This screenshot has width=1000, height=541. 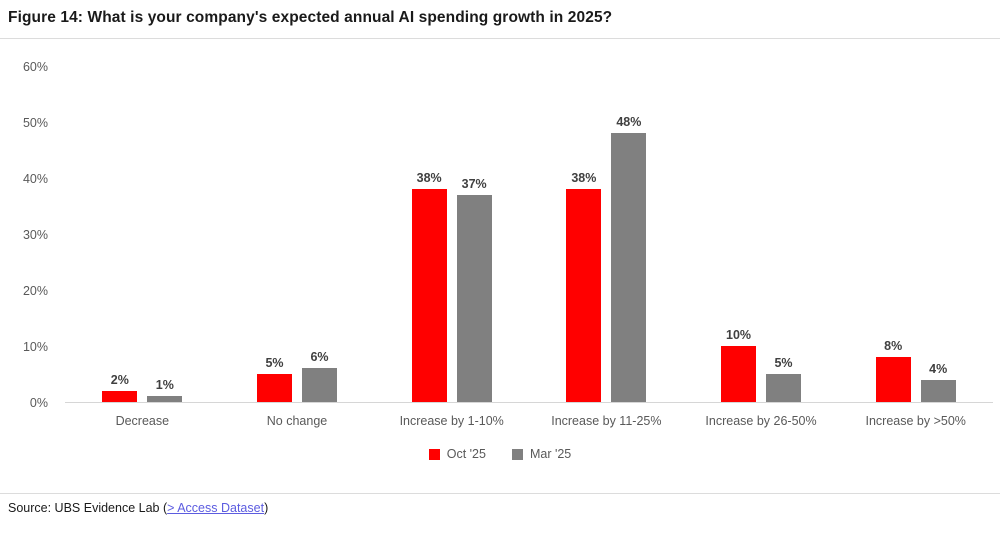 I want to click on bar-group: 10% 5%, so click(x=761, y=234).